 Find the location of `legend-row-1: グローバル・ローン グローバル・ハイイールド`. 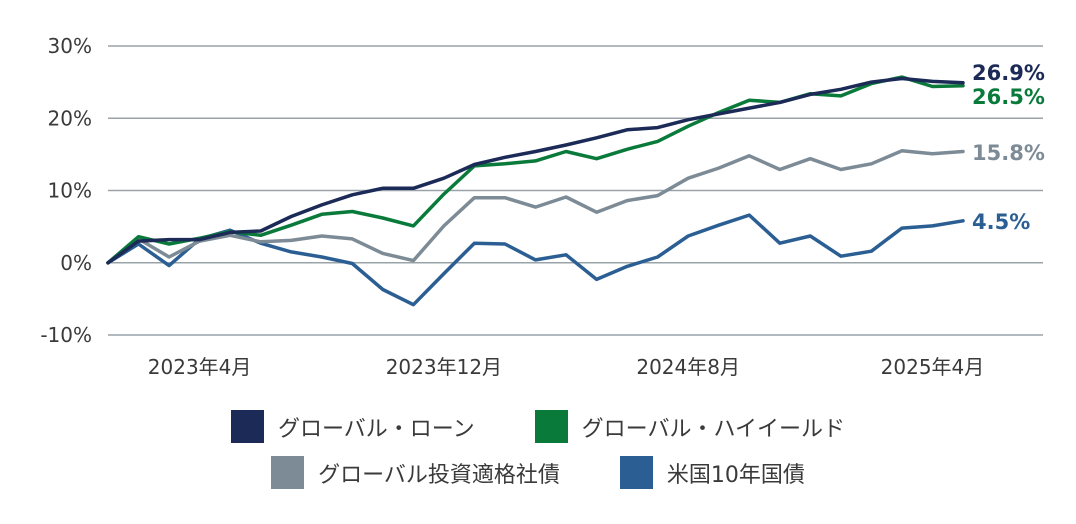

legend-row-1: グローバル・ローン グローバル・ハイイールド is located at coordinates (538, 426).